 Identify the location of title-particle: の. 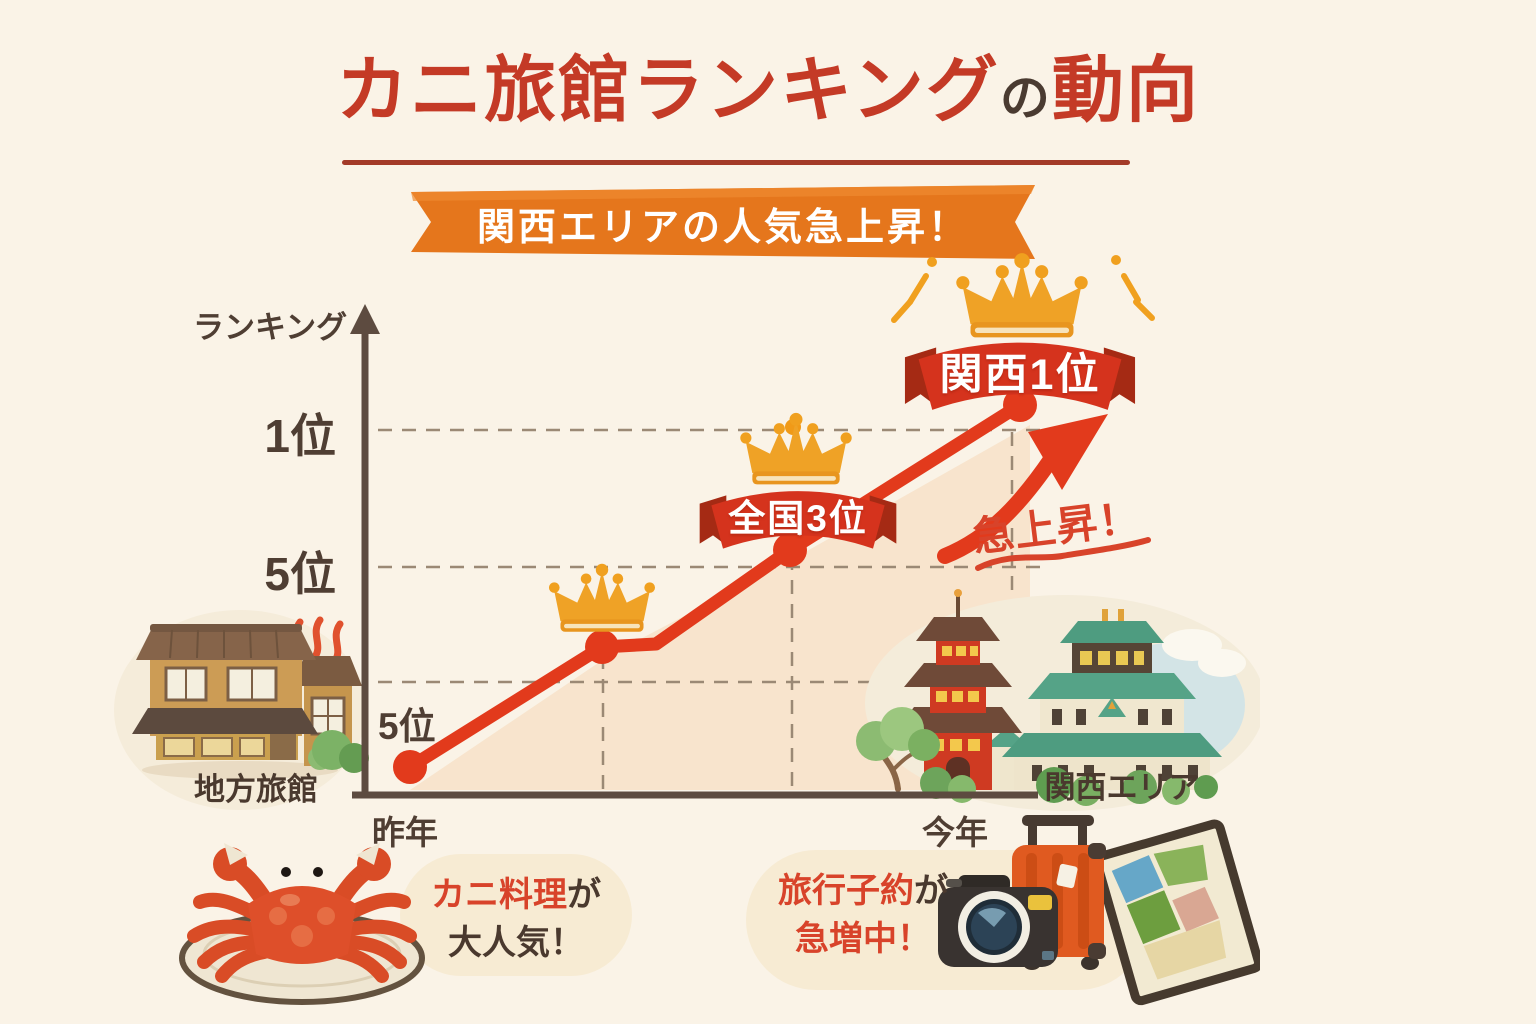
(1025, 98).